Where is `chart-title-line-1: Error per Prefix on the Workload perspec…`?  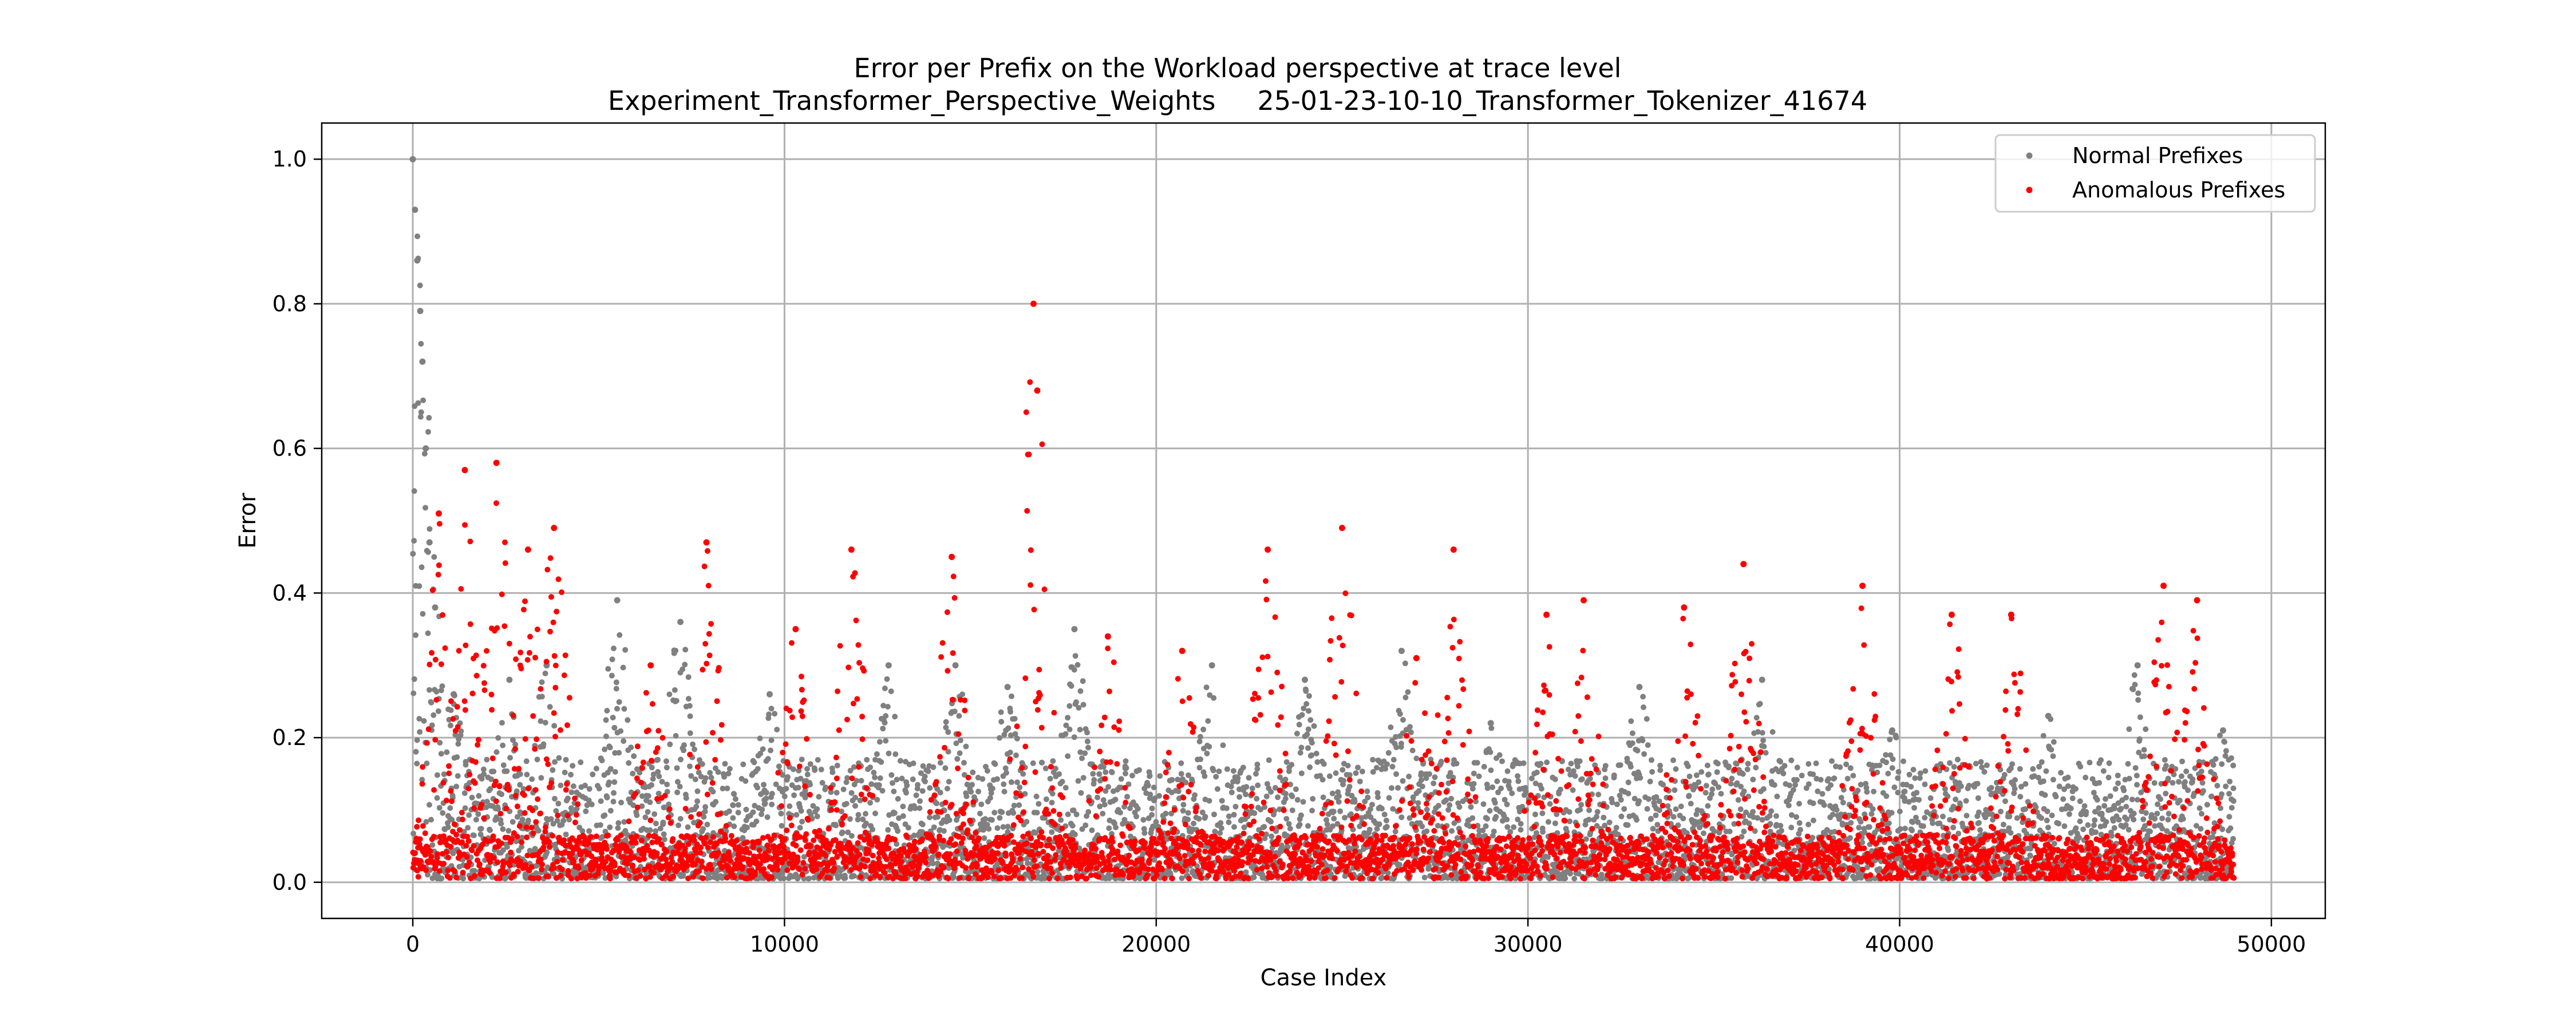
chart-title-line-1: Error per Prefix on the Workload perspec… is located at coordinates (1238, 68).